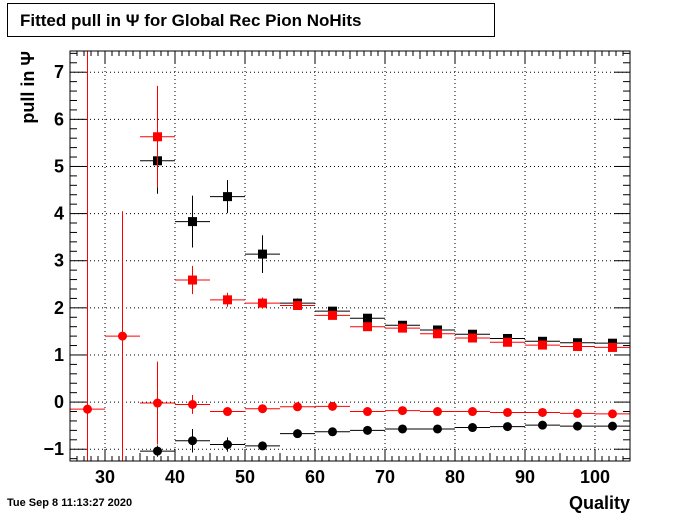  What do you see at coordinates (455, 477) in the screenshot?
I see `x-tick-label: 80` at bounding box center [455, 477].